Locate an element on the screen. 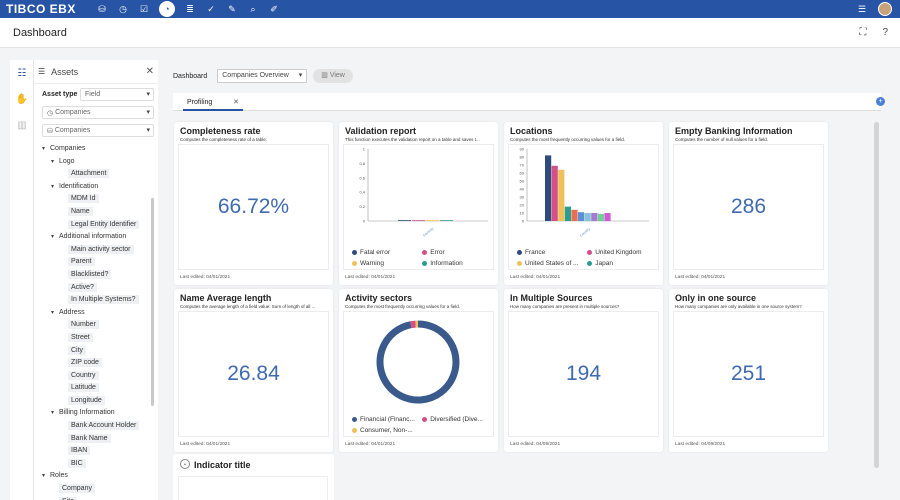 This screenshot has width=900, height=500. add-tab-icon: + is located at coordinates (880, 101).